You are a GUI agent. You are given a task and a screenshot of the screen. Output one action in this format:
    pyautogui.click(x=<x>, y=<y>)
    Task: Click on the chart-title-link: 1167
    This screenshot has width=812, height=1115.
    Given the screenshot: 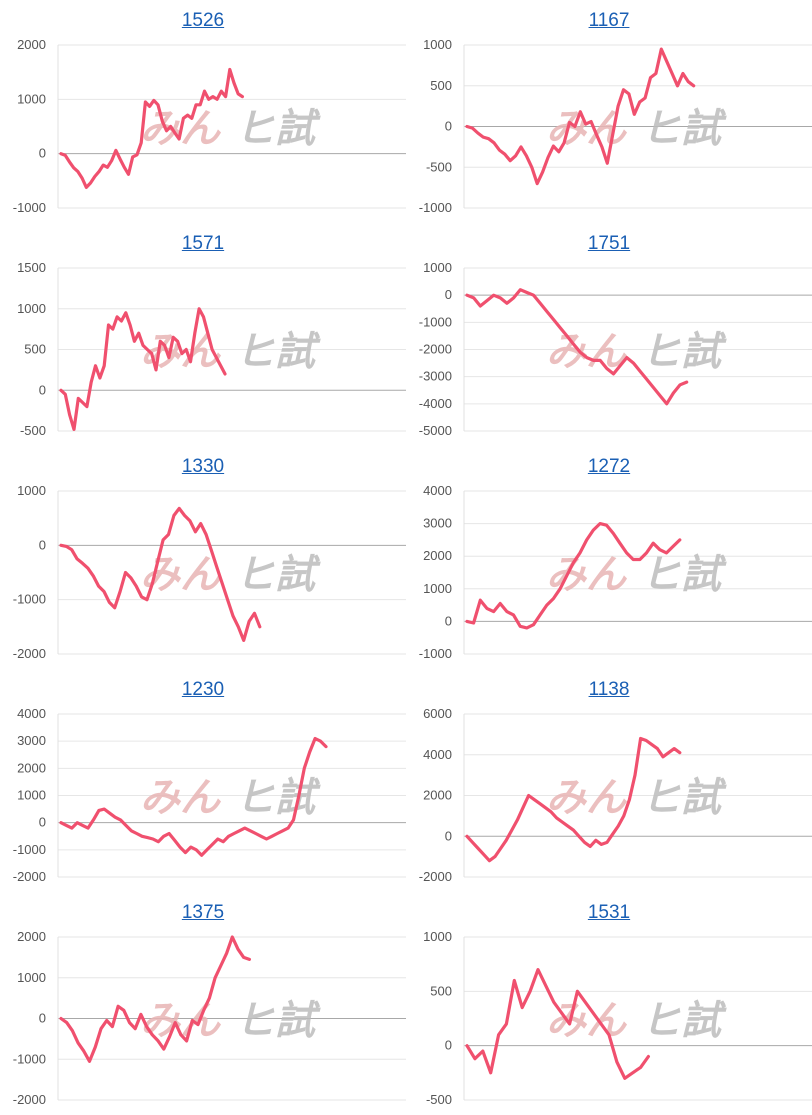 What is the action you would take?
    pyautogui.click(x=609, y=20)
    